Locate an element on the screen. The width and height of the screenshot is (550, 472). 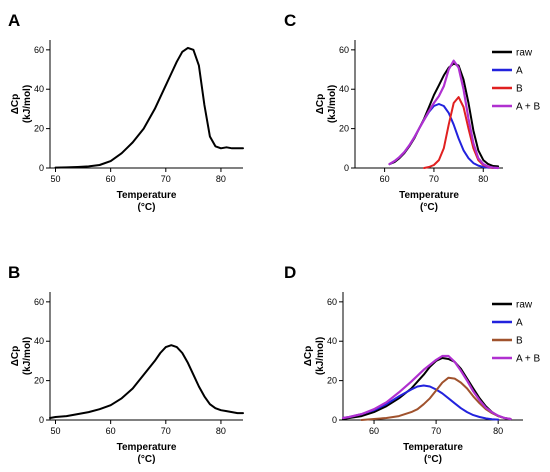
panel-letter-d: D is located at coordinates (290, 272).